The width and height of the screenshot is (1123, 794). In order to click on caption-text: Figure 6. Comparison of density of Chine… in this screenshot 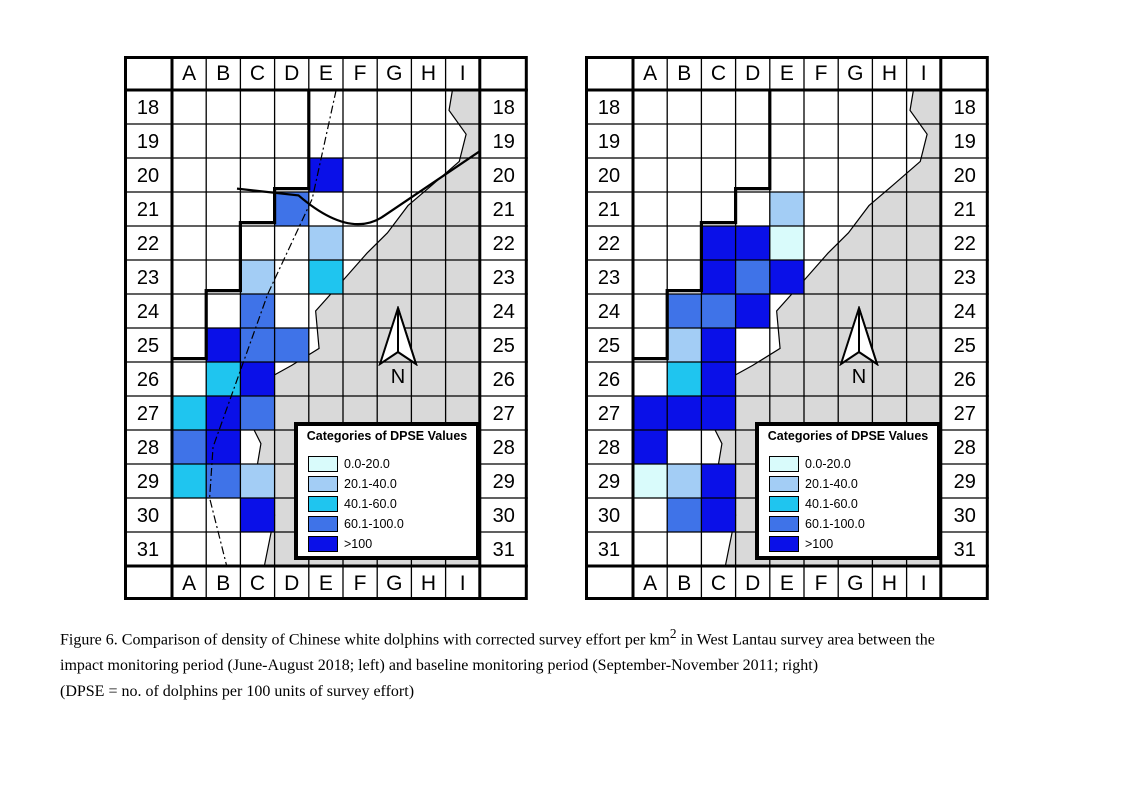, I will do `click(365, 640)`.